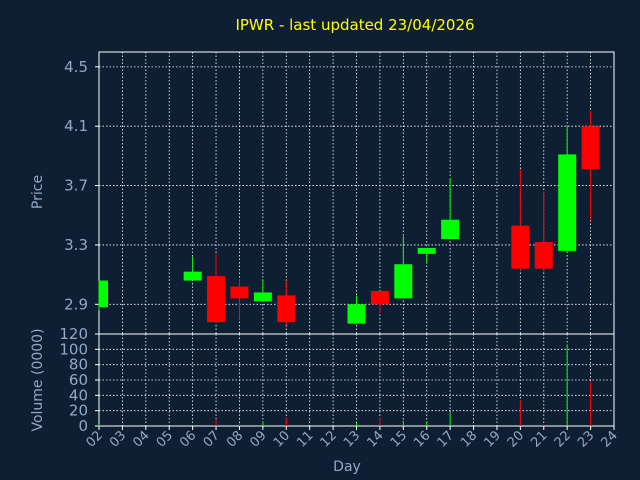 This screenshot has height=480, width=640. What do you see at coordinates (235, 439) in the screenshot?
I see `x-tick-label: 08` at bounding box center [235, 439].